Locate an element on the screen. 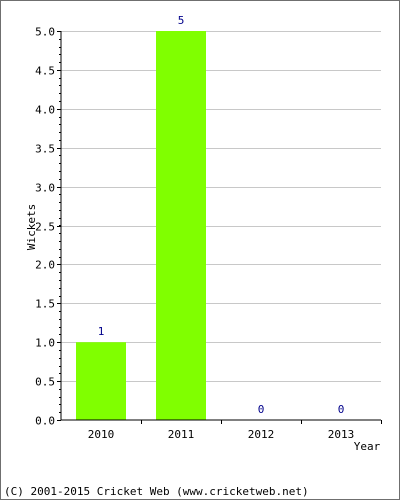  y-ticks: 0.0 0.5 1.0 1.5 2.0 2.5 3.0 3.5 4.0 4.5 5.0 is located at coordinates (48, 227).